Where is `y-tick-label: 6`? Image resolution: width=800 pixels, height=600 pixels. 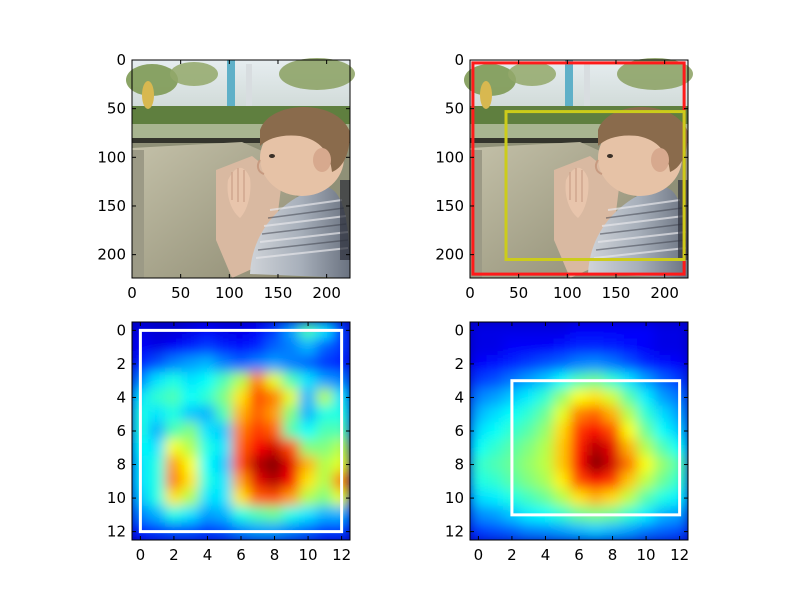 y-tick-label: 6 is located at coordinates (121, 431).